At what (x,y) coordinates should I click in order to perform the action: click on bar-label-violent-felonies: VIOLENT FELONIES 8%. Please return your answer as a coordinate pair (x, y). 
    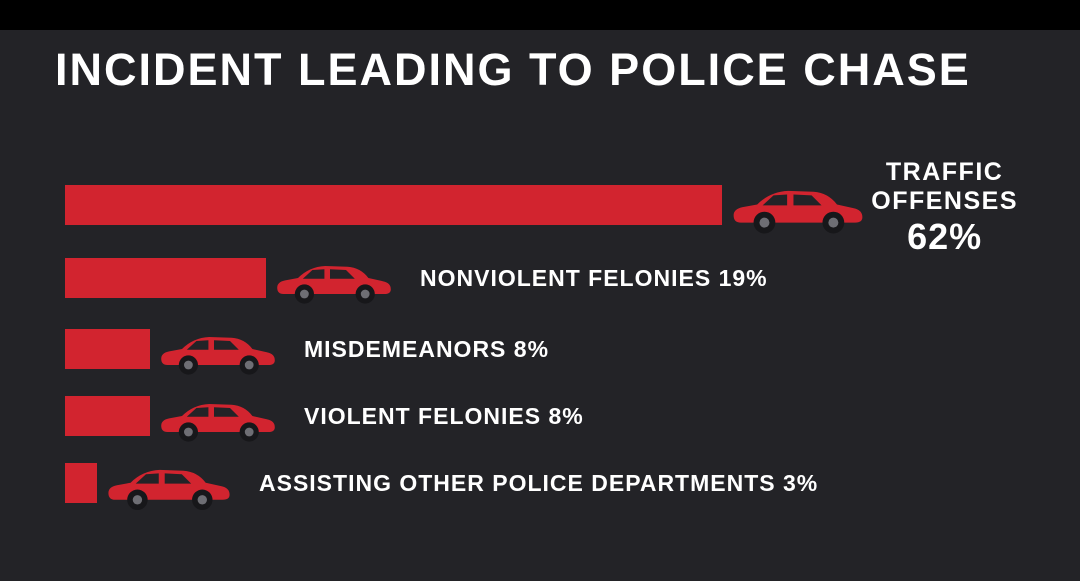
    Looking at the image, I should click on (444, 415).